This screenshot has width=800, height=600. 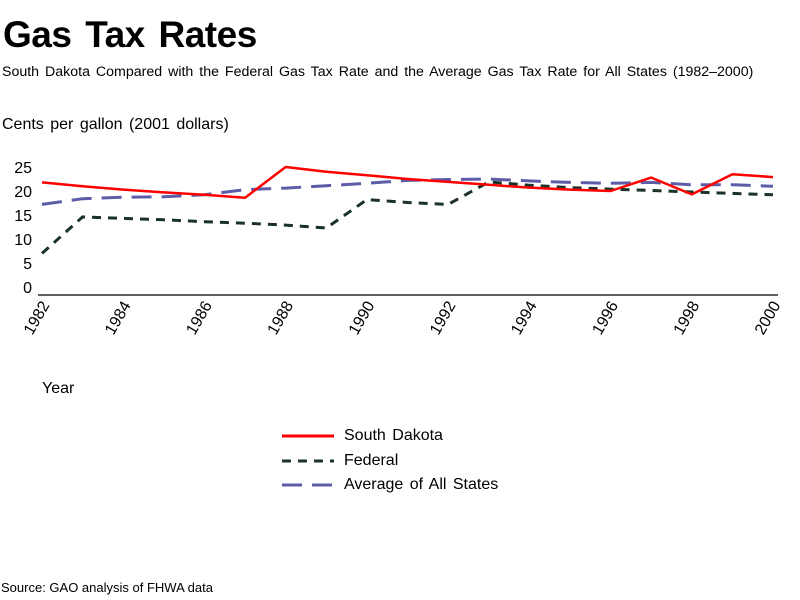 What do you see at coordinates (443, 317) in the screenshot?
I see `x-tick-label: 1992` at bounding box center [443, 317].